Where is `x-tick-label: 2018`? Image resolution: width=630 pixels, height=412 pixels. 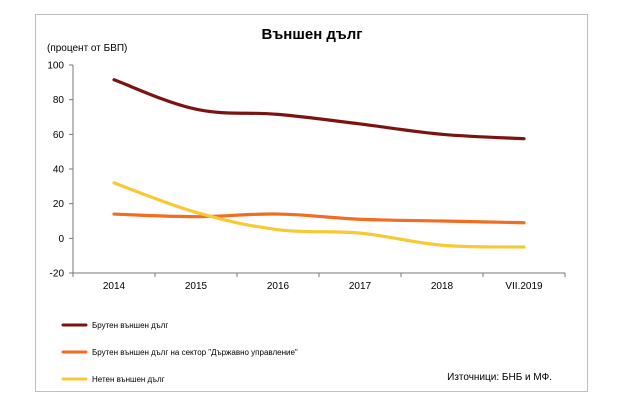
x-tick-label: 2018 is located at coordinates (442, 286).